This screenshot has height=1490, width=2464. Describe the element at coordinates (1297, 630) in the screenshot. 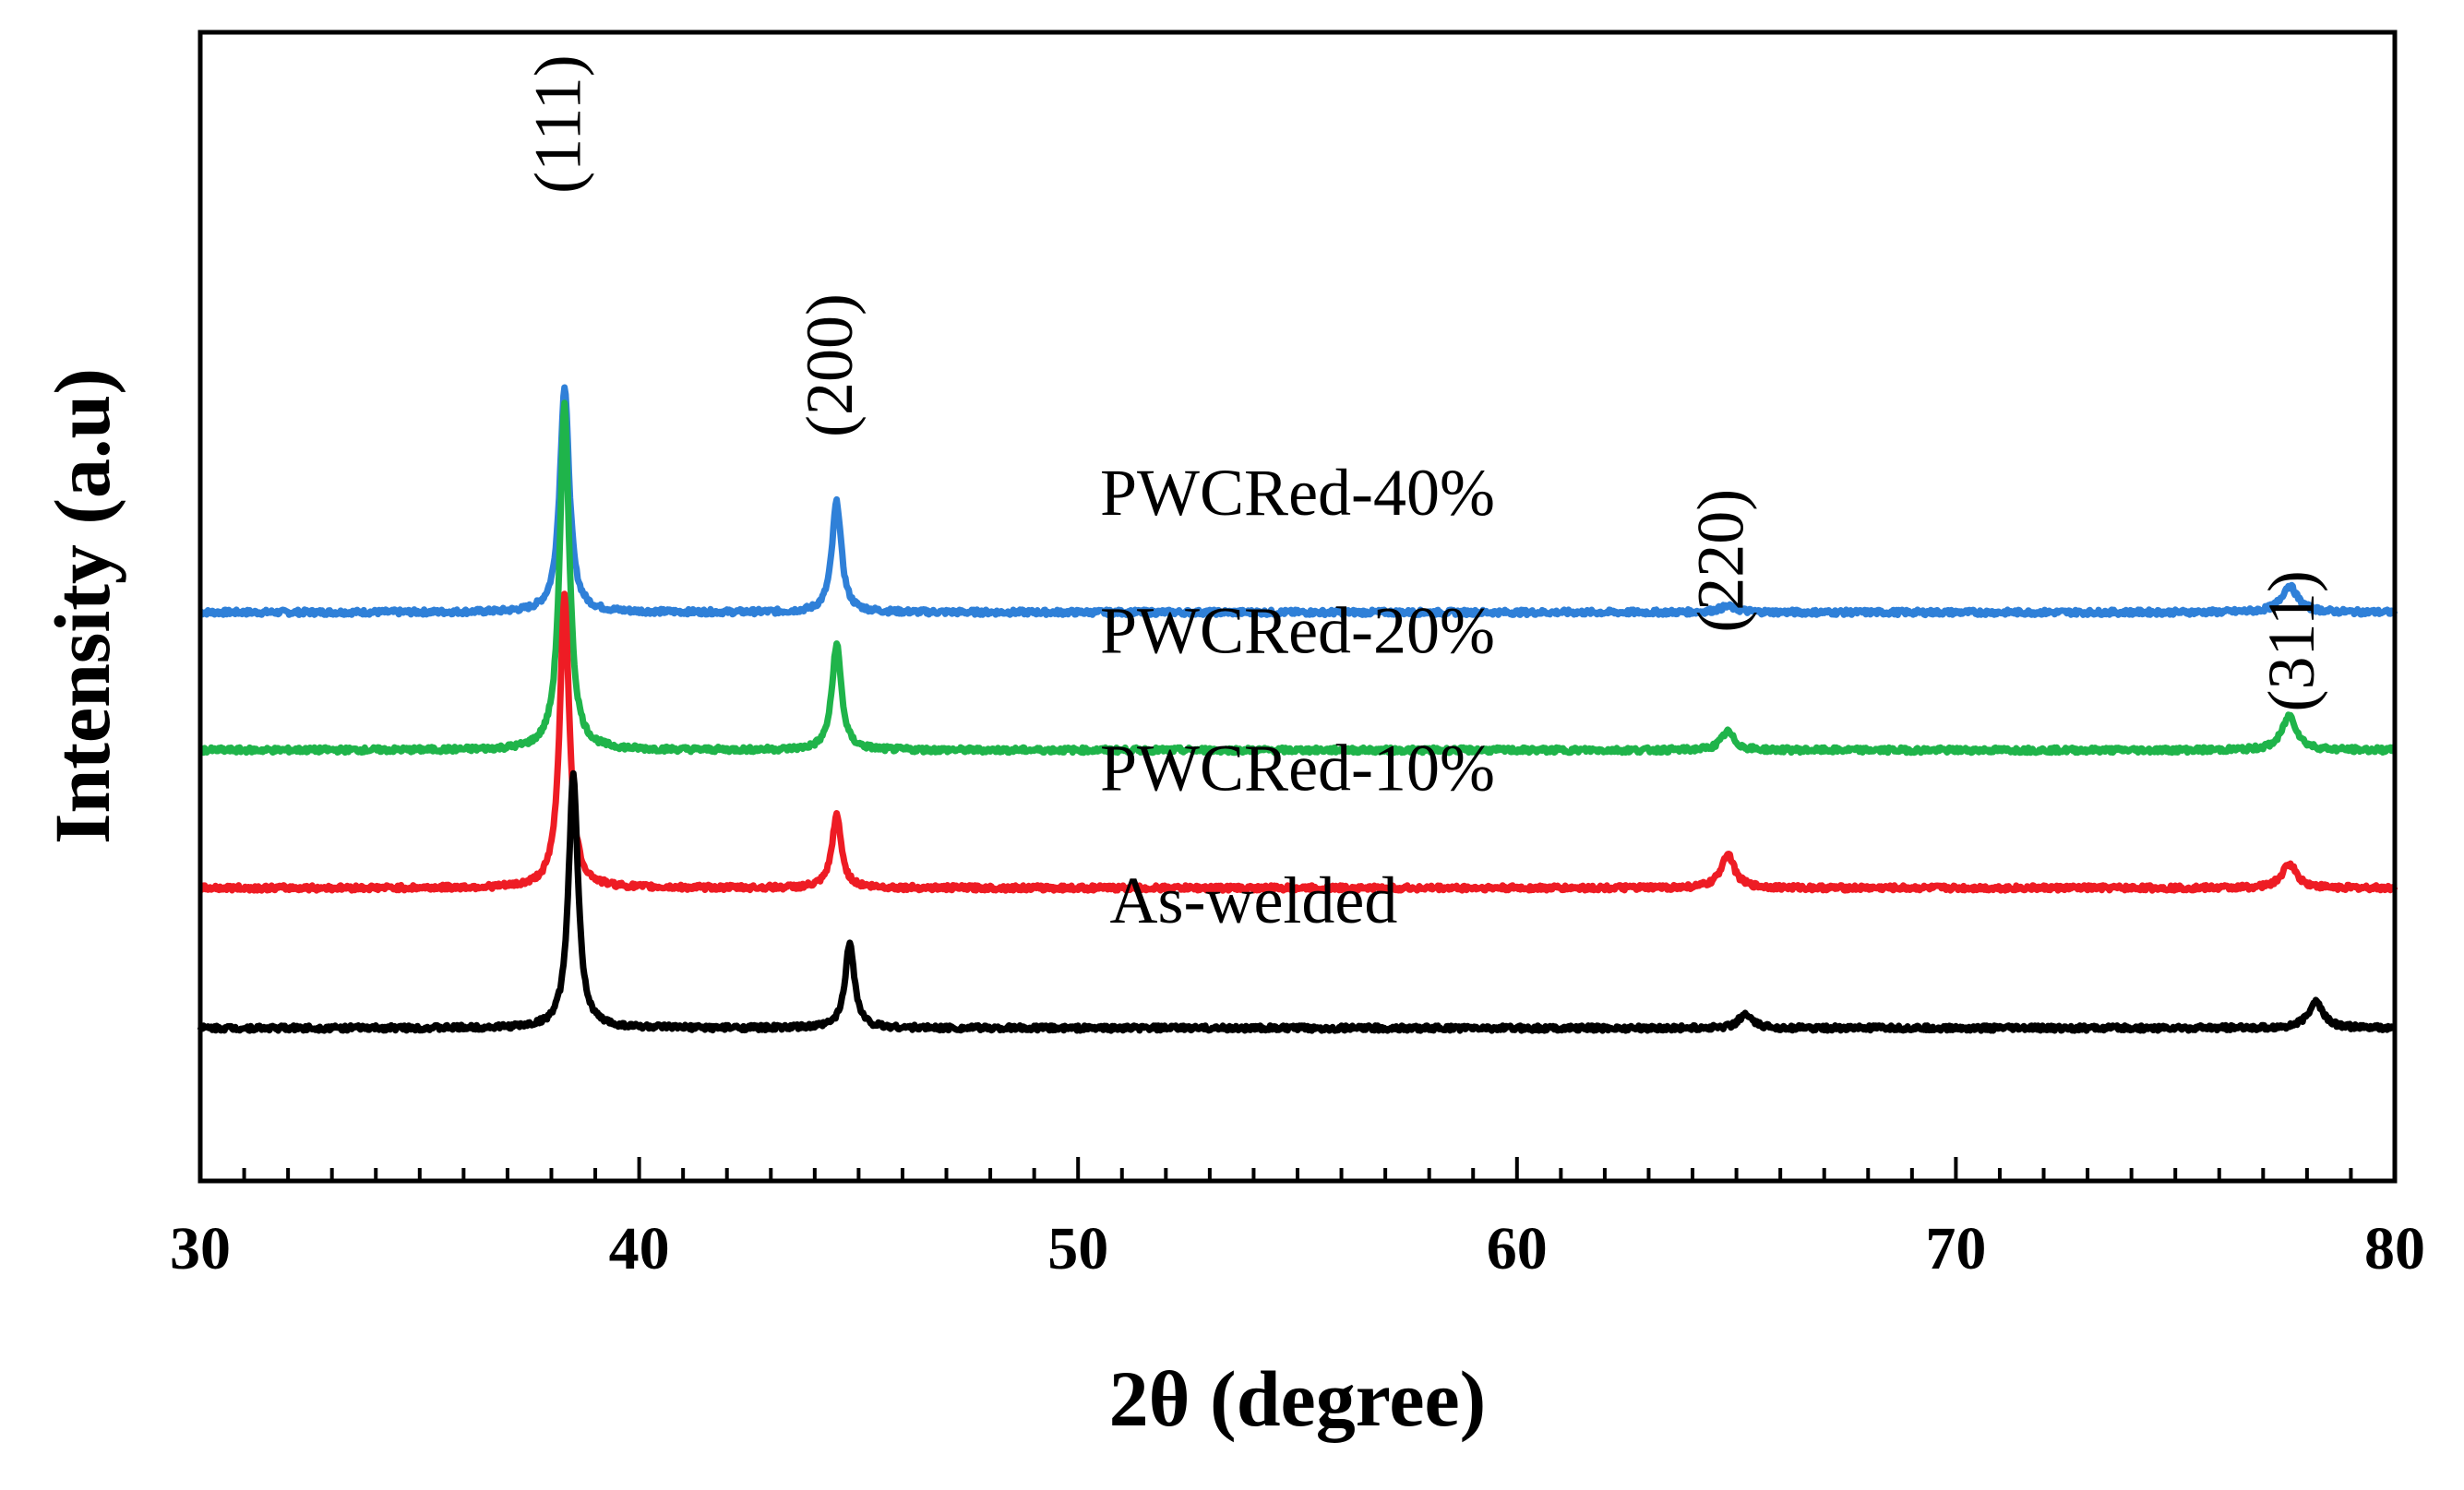

I see `series-label: PWCRed-20%` at that location.